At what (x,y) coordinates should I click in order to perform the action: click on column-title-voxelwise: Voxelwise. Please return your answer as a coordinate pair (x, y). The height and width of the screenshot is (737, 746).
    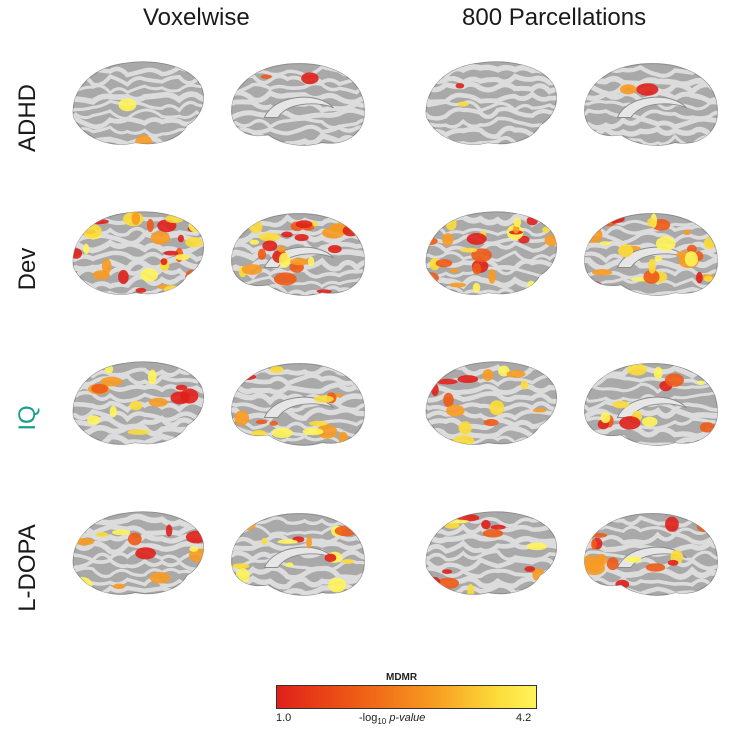
    Looking at the image, I should click on (196, 17).